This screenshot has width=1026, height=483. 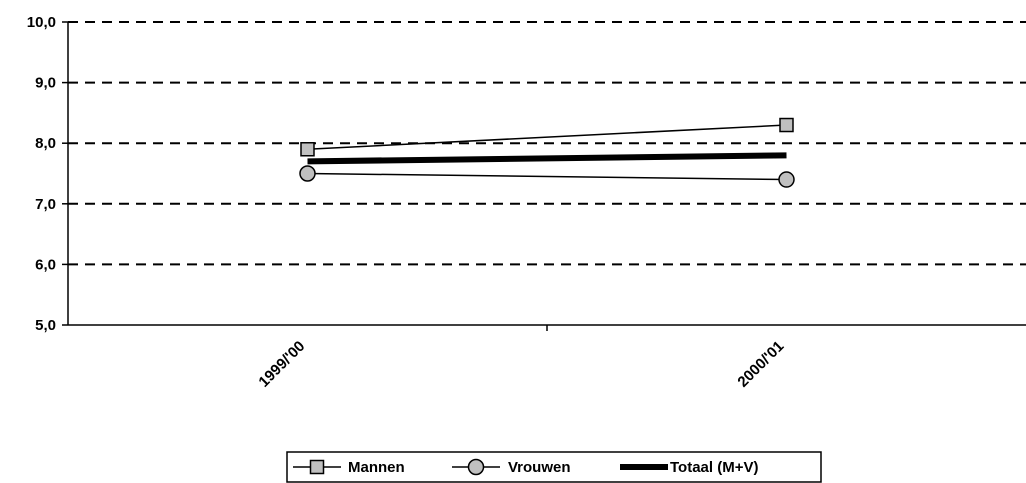 I want to click on legend-label: Vrouwen, so click(x=539, y=467).